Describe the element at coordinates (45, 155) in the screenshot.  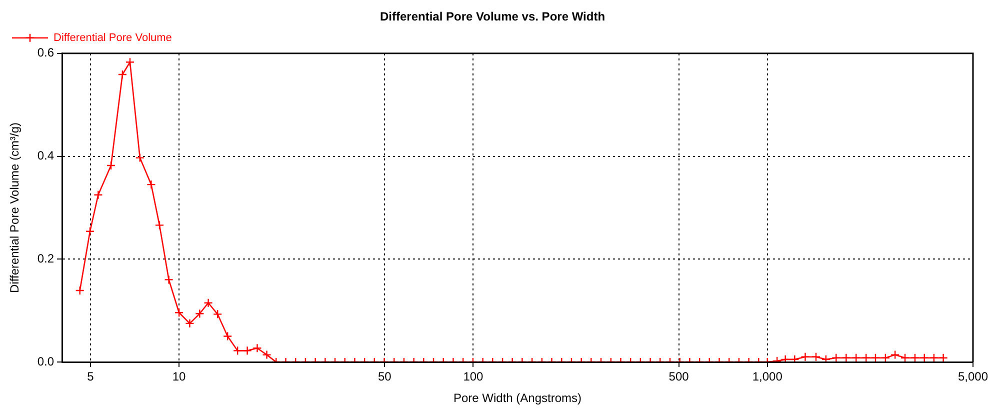
I see `y-tick-label: 0.4` at that location.